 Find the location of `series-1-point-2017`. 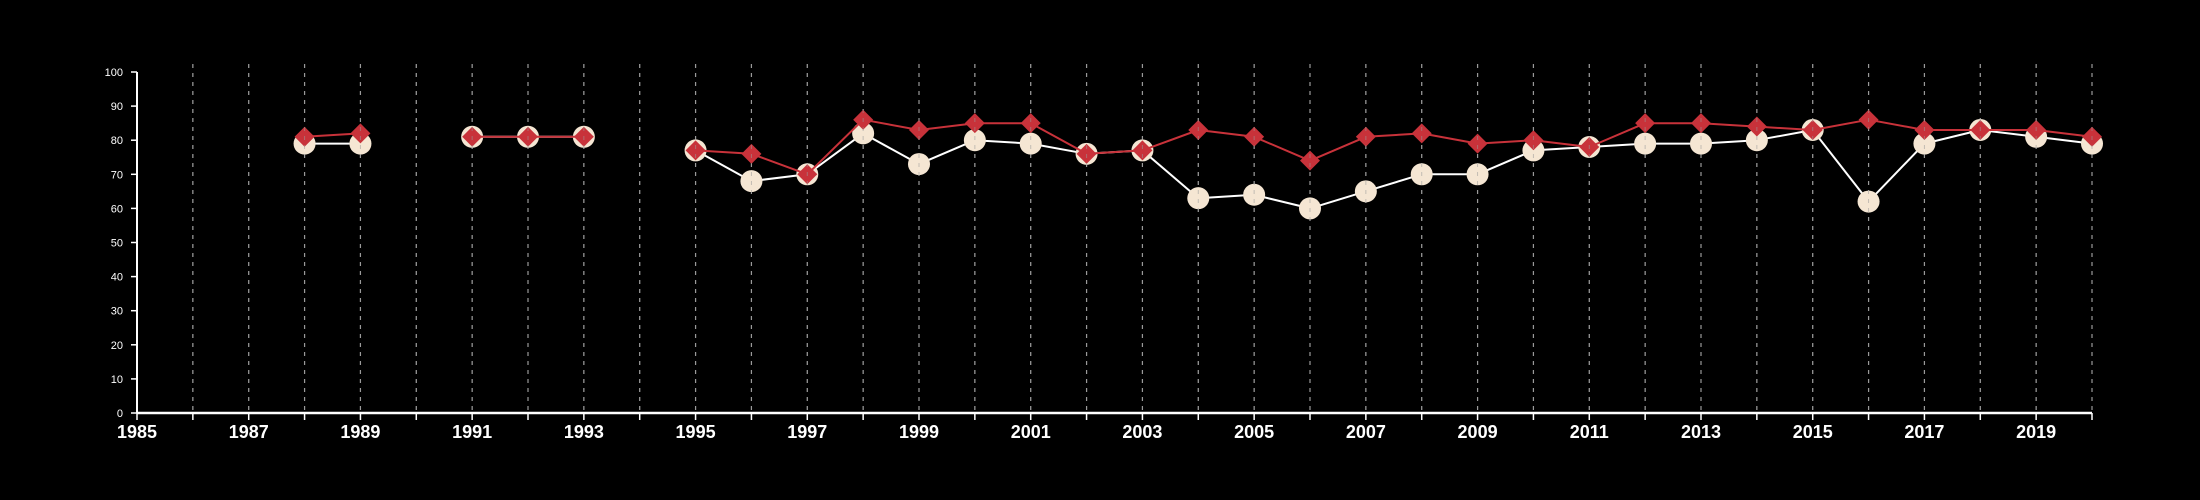

series-1-point-2017 is located at coordinates (1924, 143).